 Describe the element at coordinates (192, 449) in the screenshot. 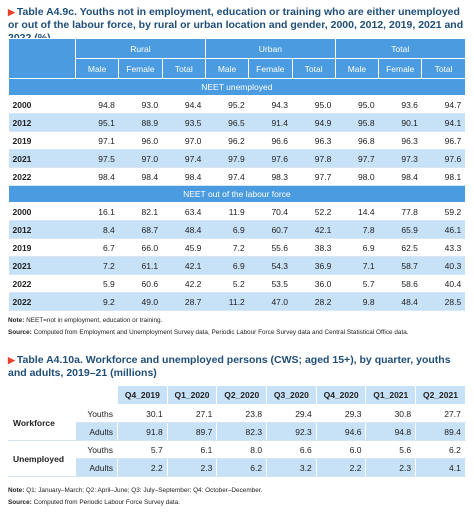

I see `cell-value: 6.1` at that location.